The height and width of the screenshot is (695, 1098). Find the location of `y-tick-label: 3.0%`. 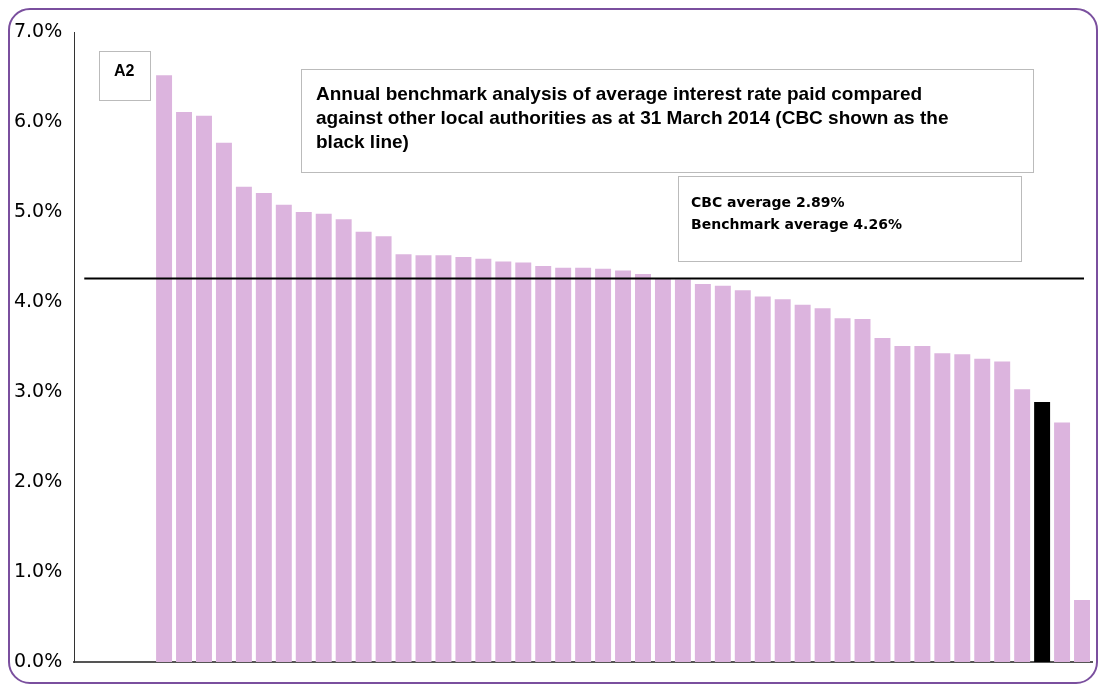

y-tick-label: 3.0% is located at coordinates (38, 389).